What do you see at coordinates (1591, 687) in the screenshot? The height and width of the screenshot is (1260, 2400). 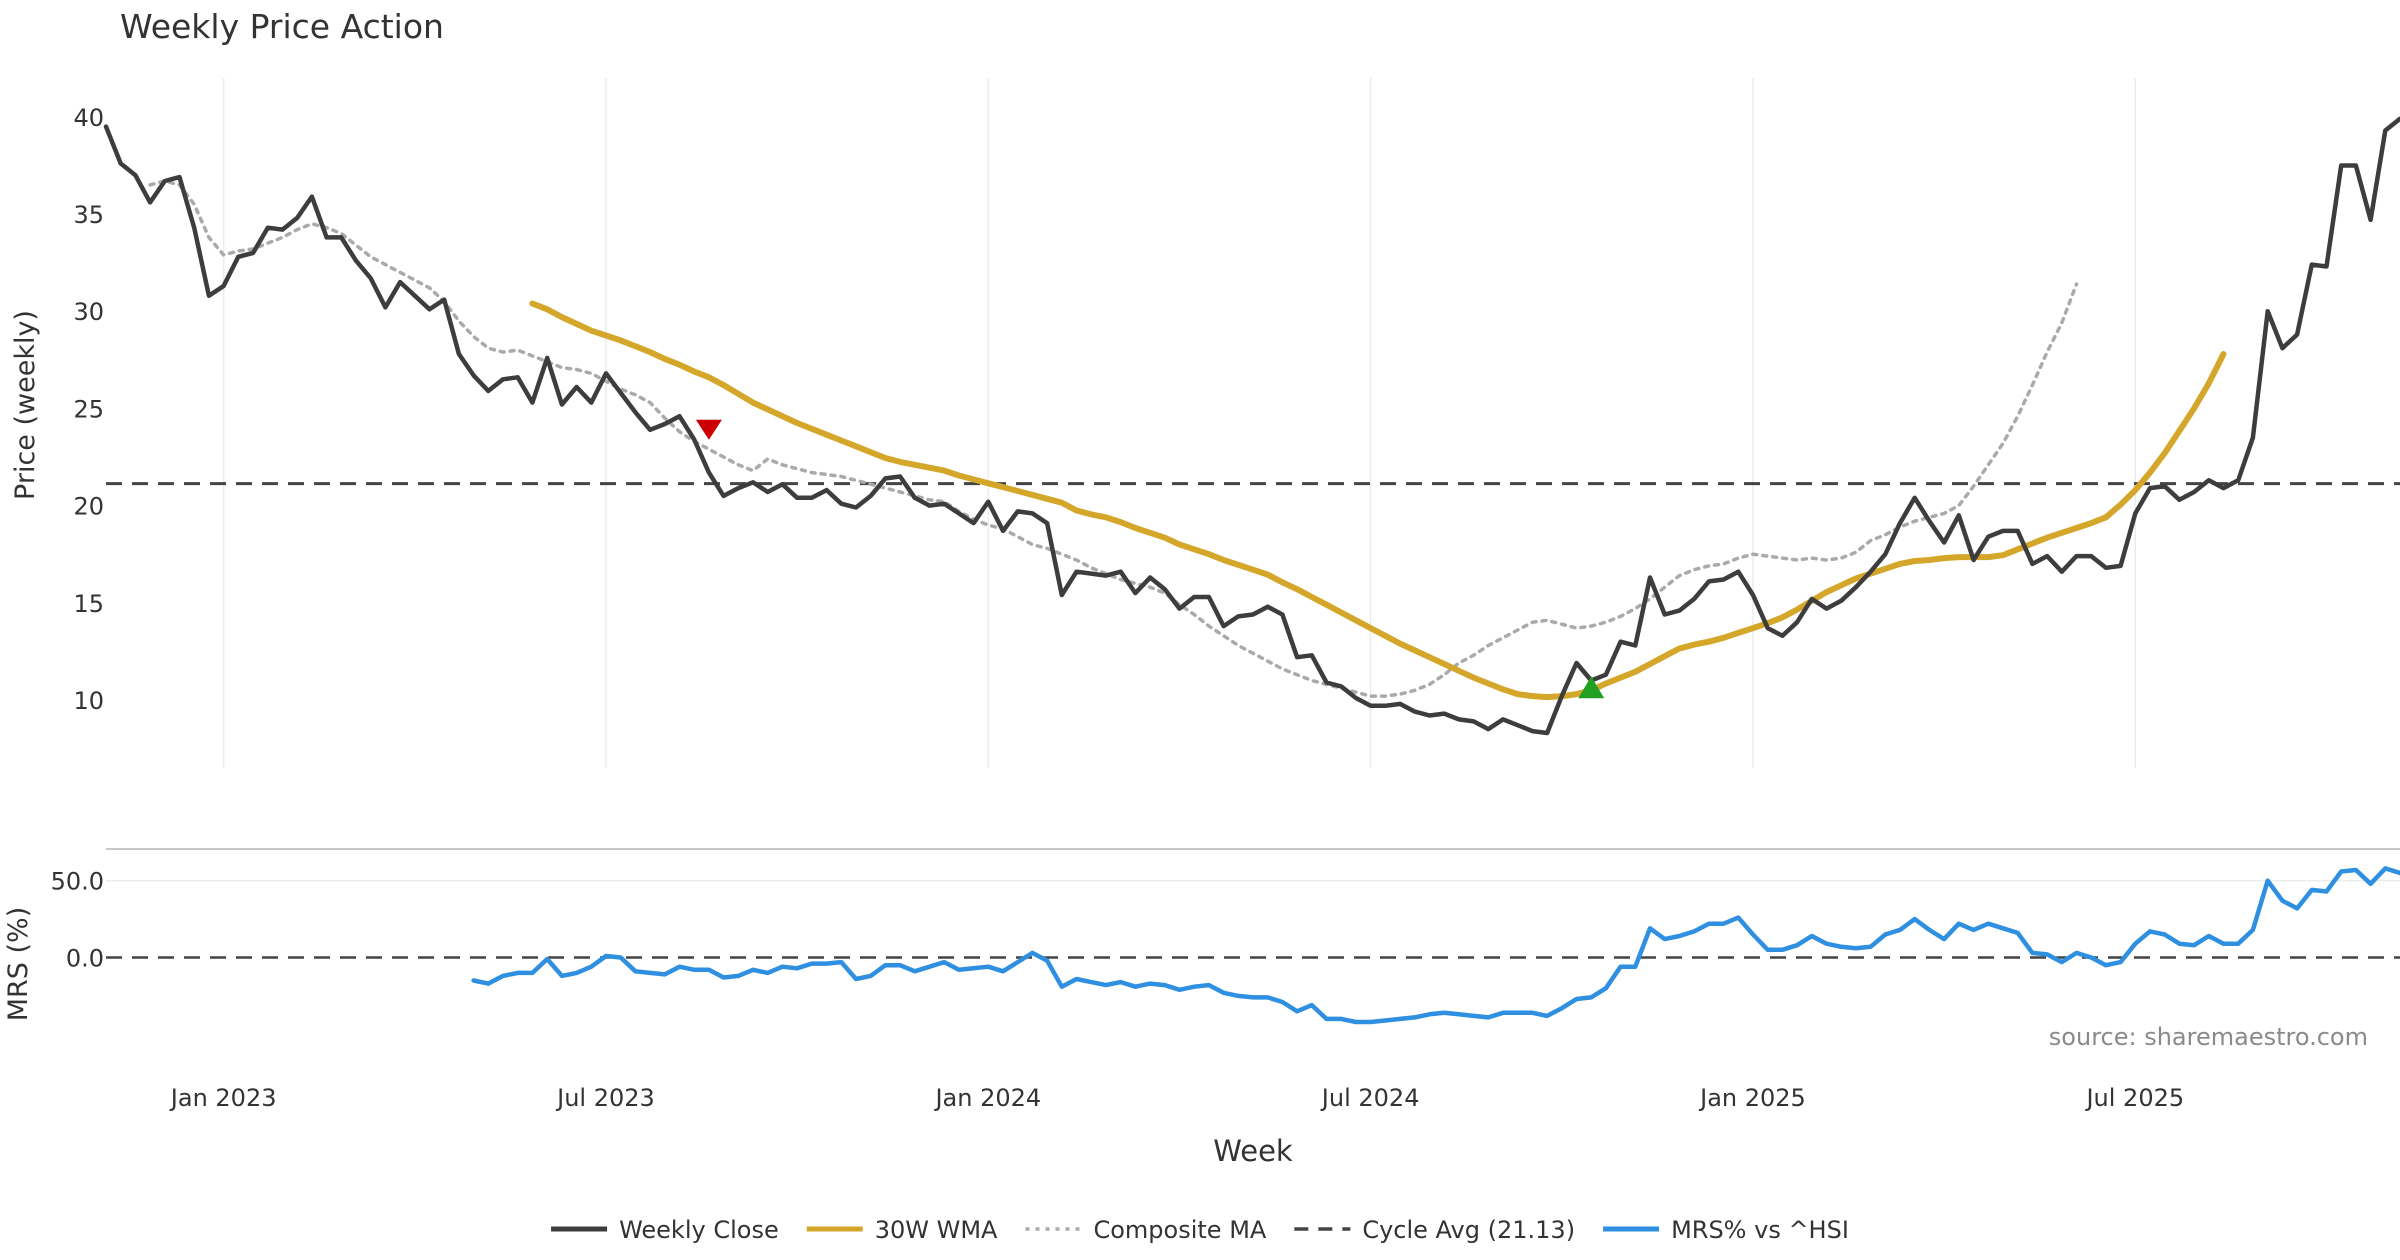 I see `buy-signal-marker` at bounding box center [1591, 687].